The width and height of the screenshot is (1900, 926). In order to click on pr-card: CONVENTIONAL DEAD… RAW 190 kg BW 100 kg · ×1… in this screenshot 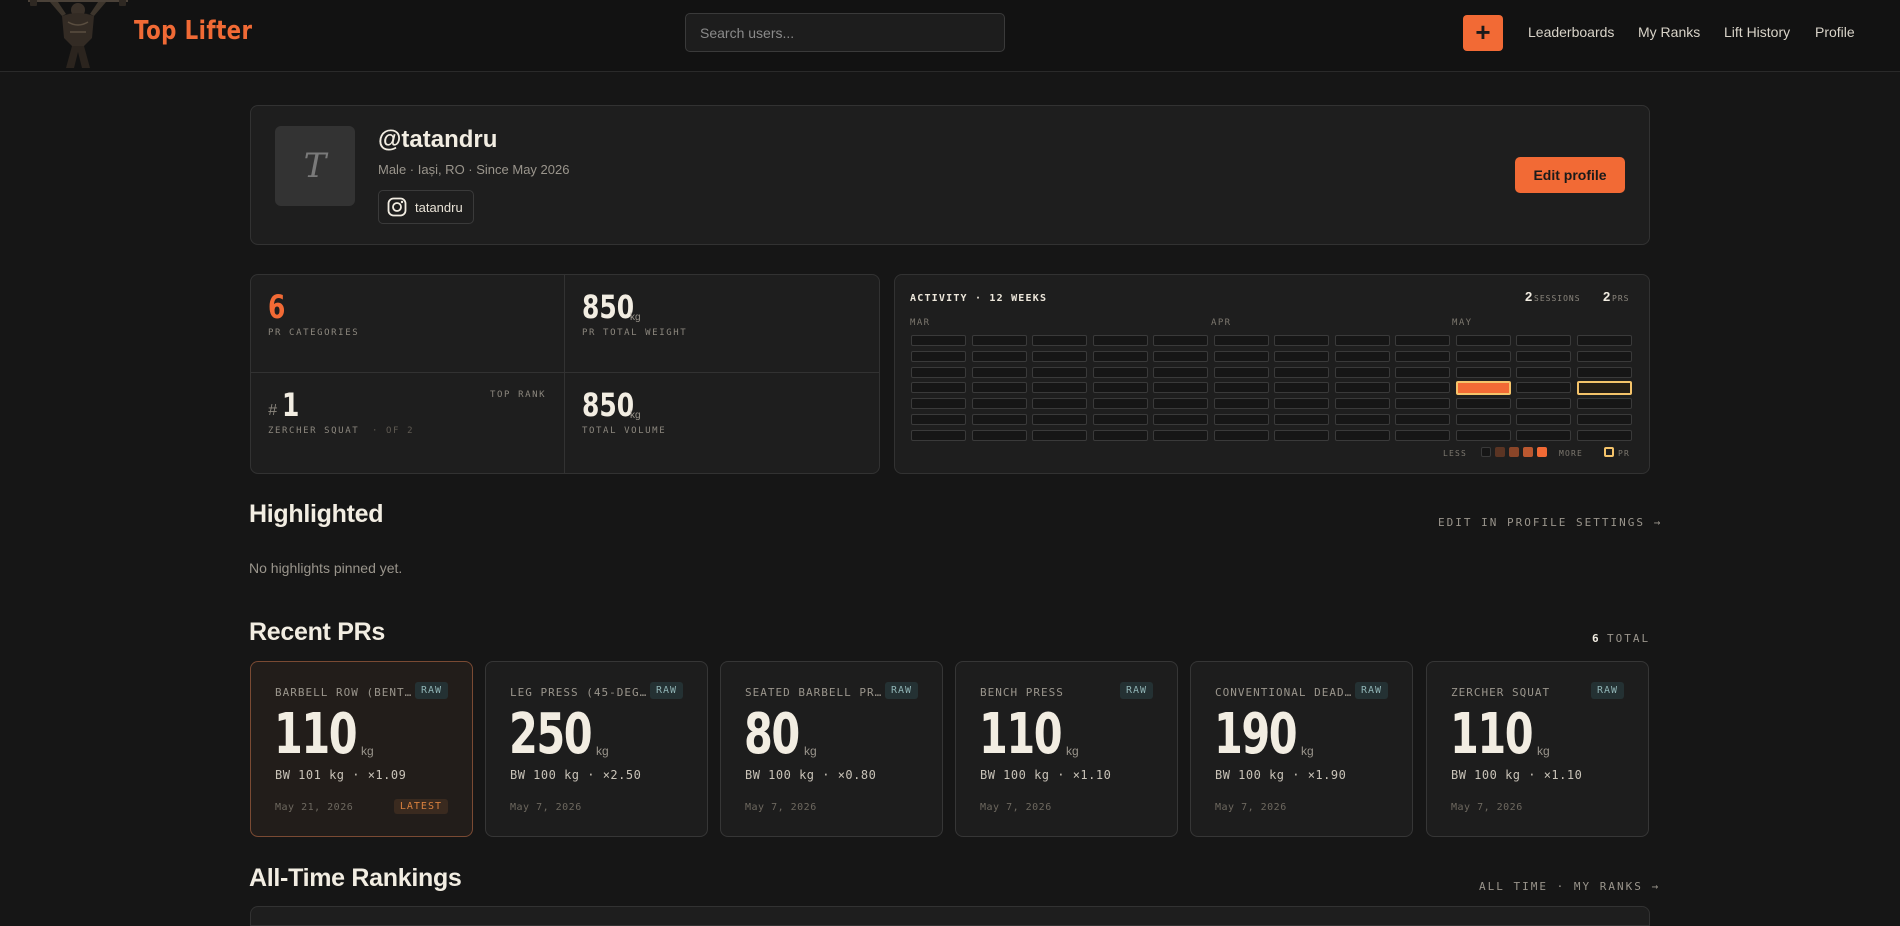, I will do `click(1301, 749)`.